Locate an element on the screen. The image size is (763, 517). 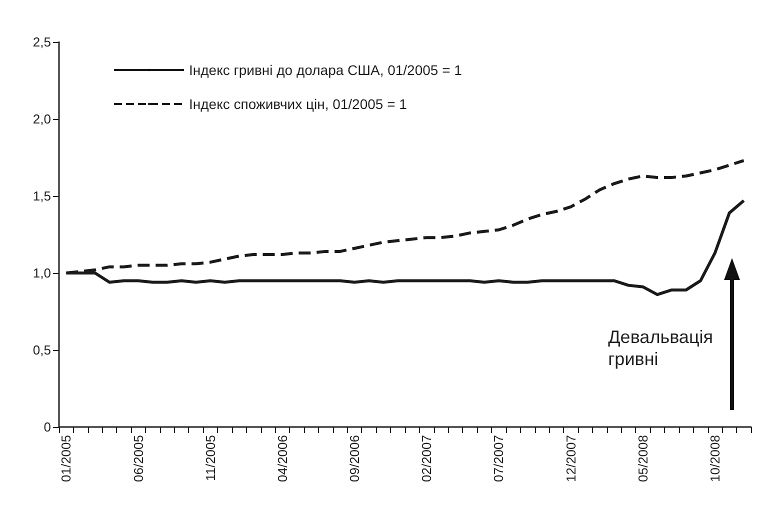
x-tick-label: 01/2005 is located at coordinates (66, 458).